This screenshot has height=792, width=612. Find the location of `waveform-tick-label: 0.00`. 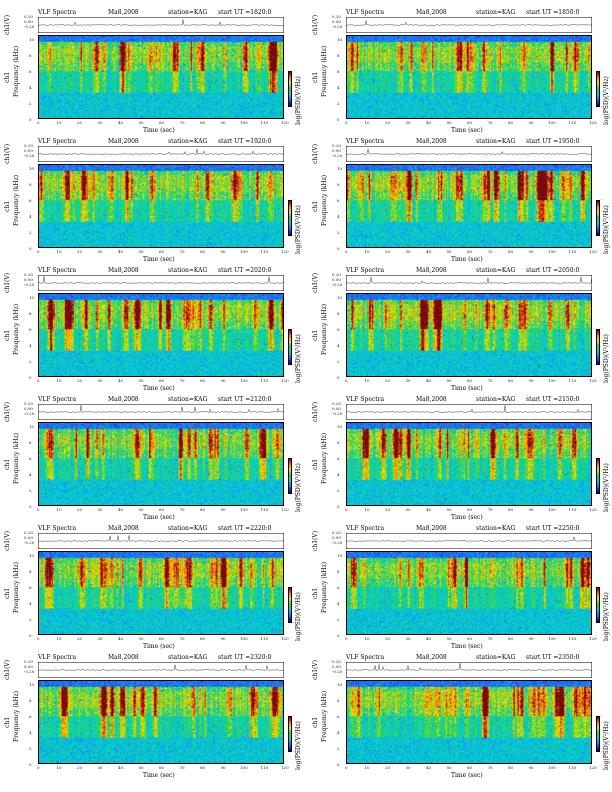

waveform-tick-label: 0.00 is located at coordinates (336, 150).